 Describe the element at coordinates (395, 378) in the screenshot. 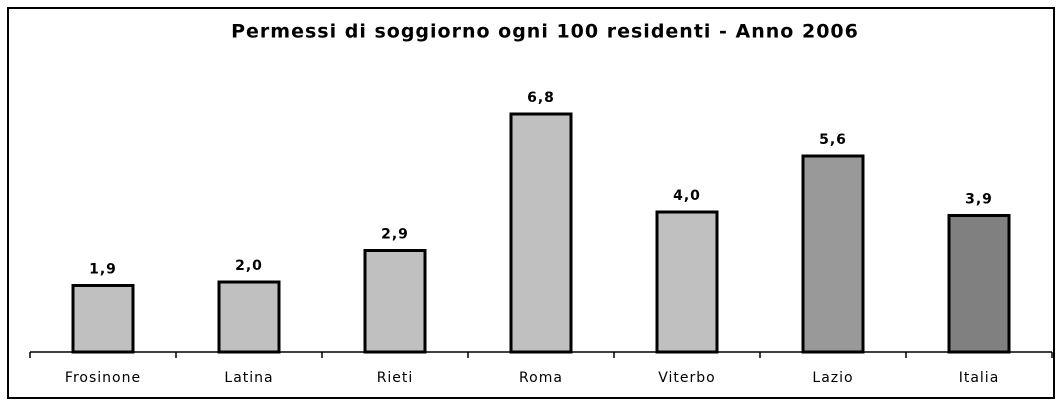

I see `x-tick-label: Rieti` at that location.